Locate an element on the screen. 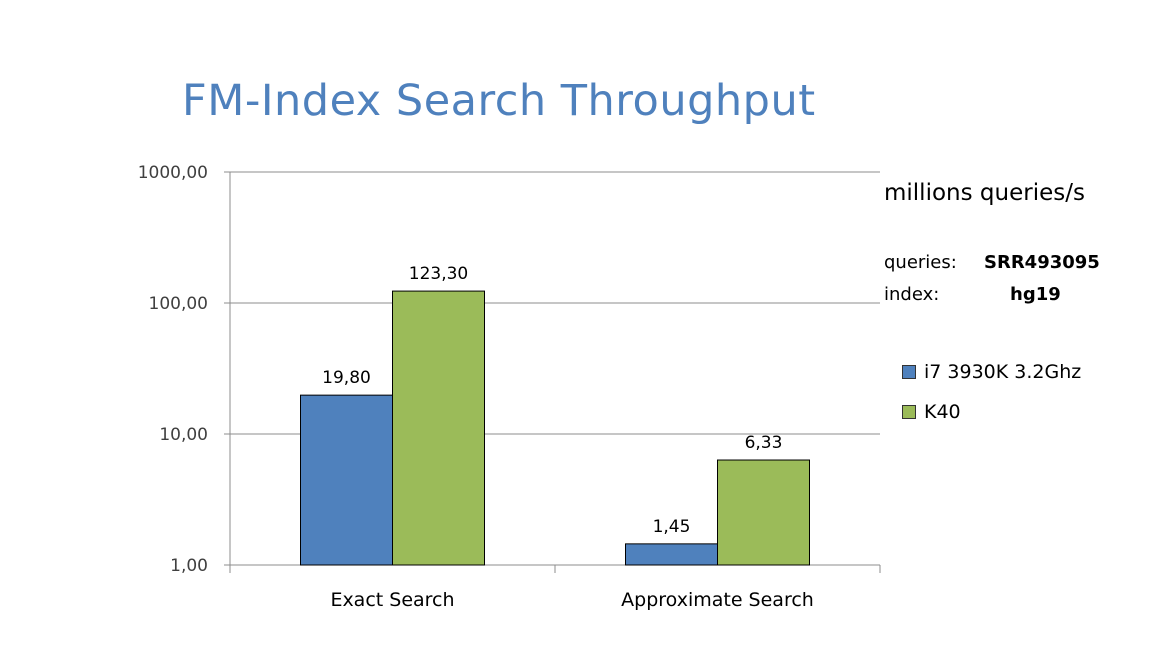 This screenshot has height=648, width=1152. index-label: index: is located at coordinates (912, 294).